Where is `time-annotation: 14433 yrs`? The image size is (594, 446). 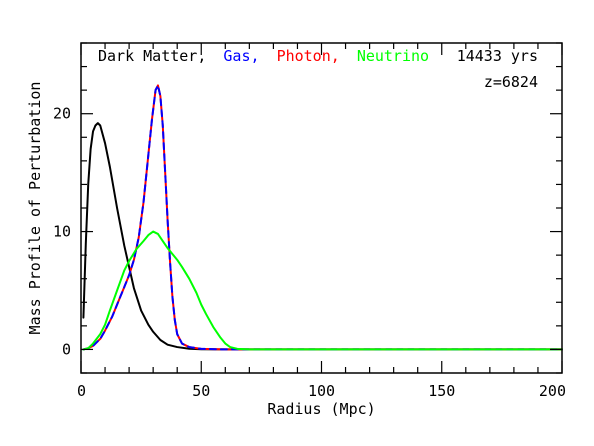
time-annotation: 14433 yrs is located at coordinates (497, 56).